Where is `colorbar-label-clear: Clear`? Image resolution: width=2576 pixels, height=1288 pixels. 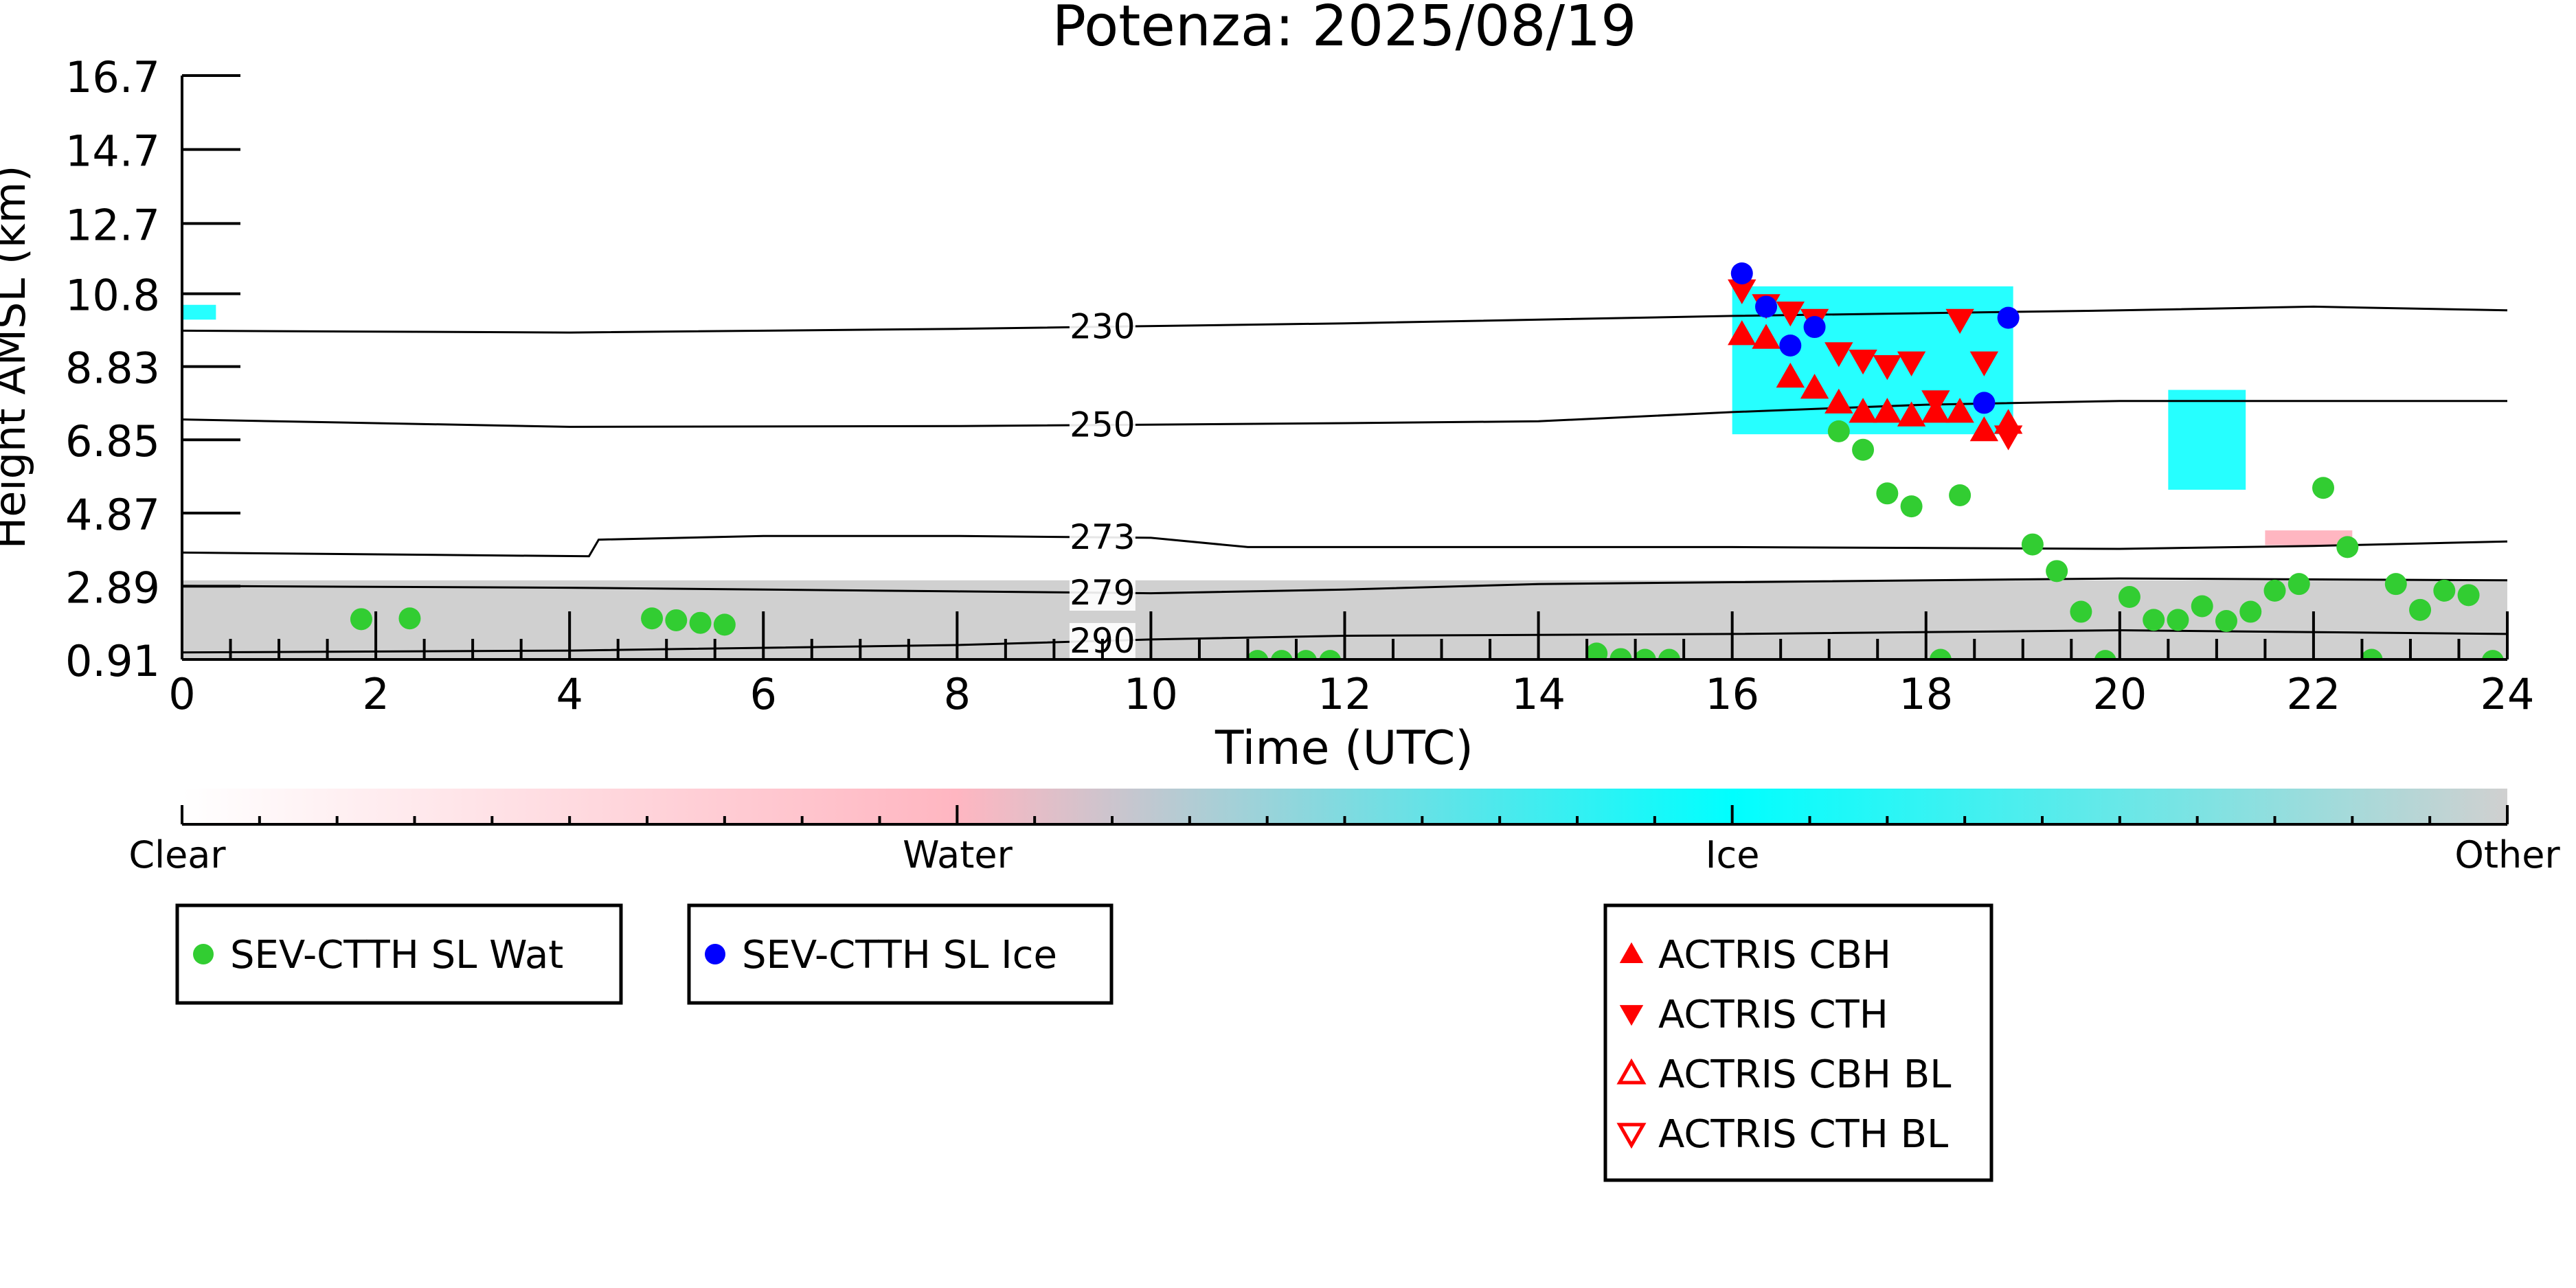
colorbar-label-clear: Clear is located at coordinates (177, 855).